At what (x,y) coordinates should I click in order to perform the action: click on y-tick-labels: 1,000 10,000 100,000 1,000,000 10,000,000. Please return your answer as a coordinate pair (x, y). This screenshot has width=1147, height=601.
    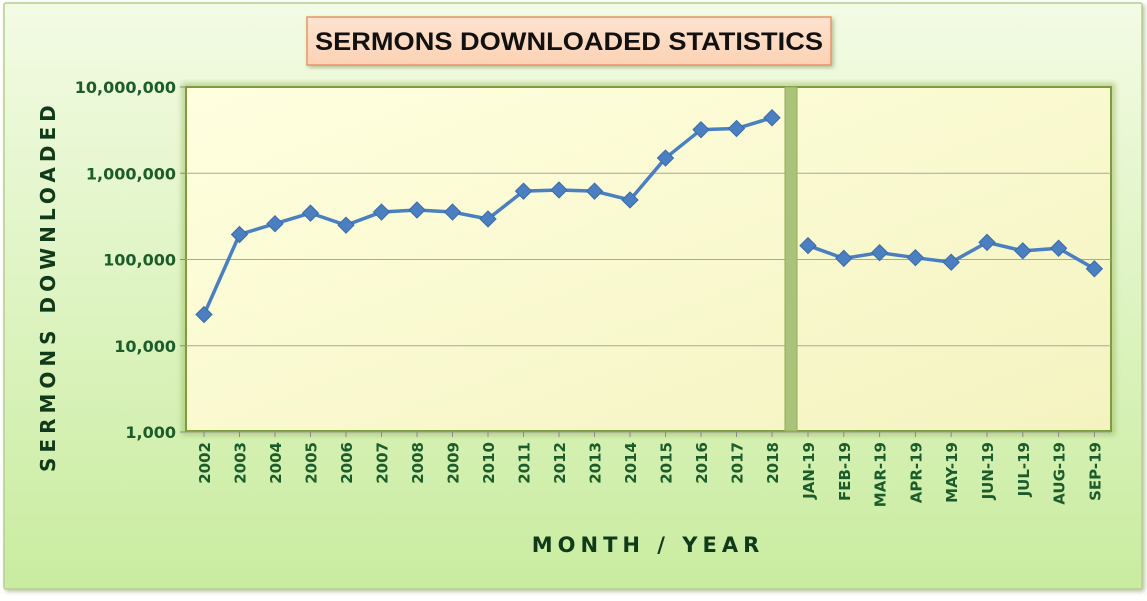
    Looking at the image, I should click on (125, 260).